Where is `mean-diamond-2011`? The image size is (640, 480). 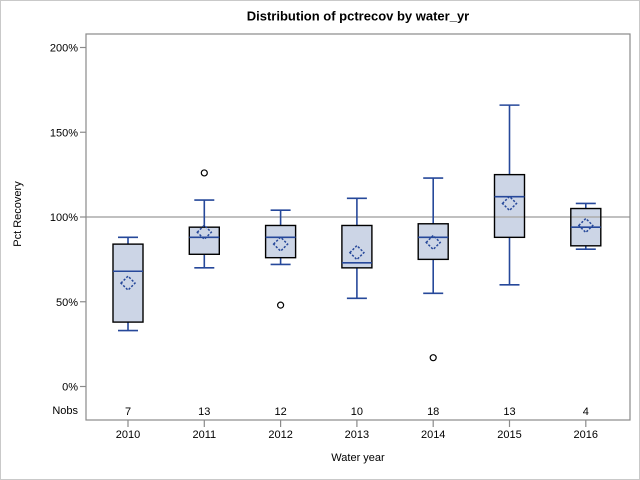
mean-diamond-2011 is located at coordinates (204, 232).